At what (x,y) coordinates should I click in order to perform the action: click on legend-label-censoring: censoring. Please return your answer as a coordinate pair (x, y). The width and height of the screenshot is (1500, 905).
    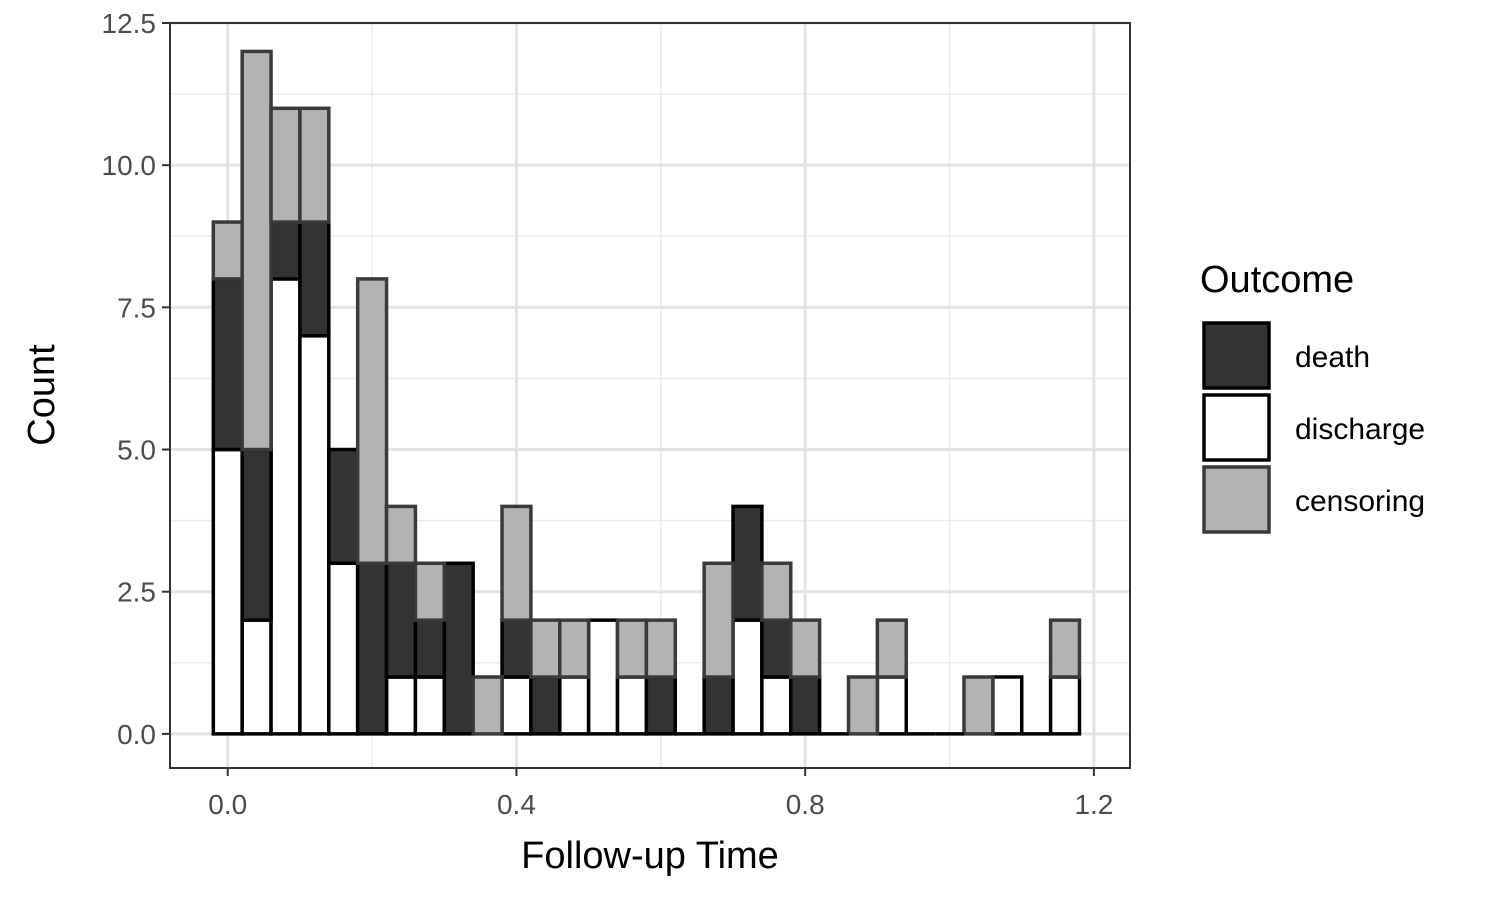
    Looking at the image, I should click on (1360, 501).